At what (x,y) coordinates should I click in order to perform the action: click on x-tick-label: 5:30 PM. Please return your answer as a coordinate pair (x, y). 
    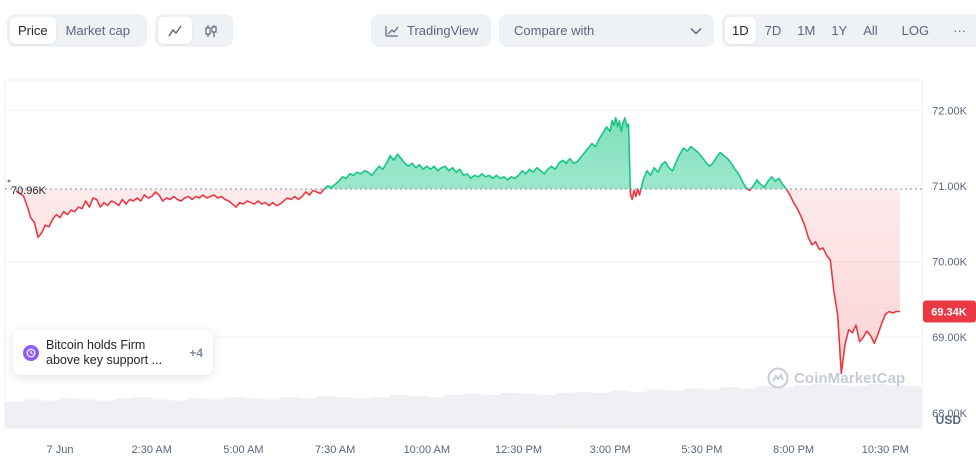
    Looking at the image, I should click on (701, 450).